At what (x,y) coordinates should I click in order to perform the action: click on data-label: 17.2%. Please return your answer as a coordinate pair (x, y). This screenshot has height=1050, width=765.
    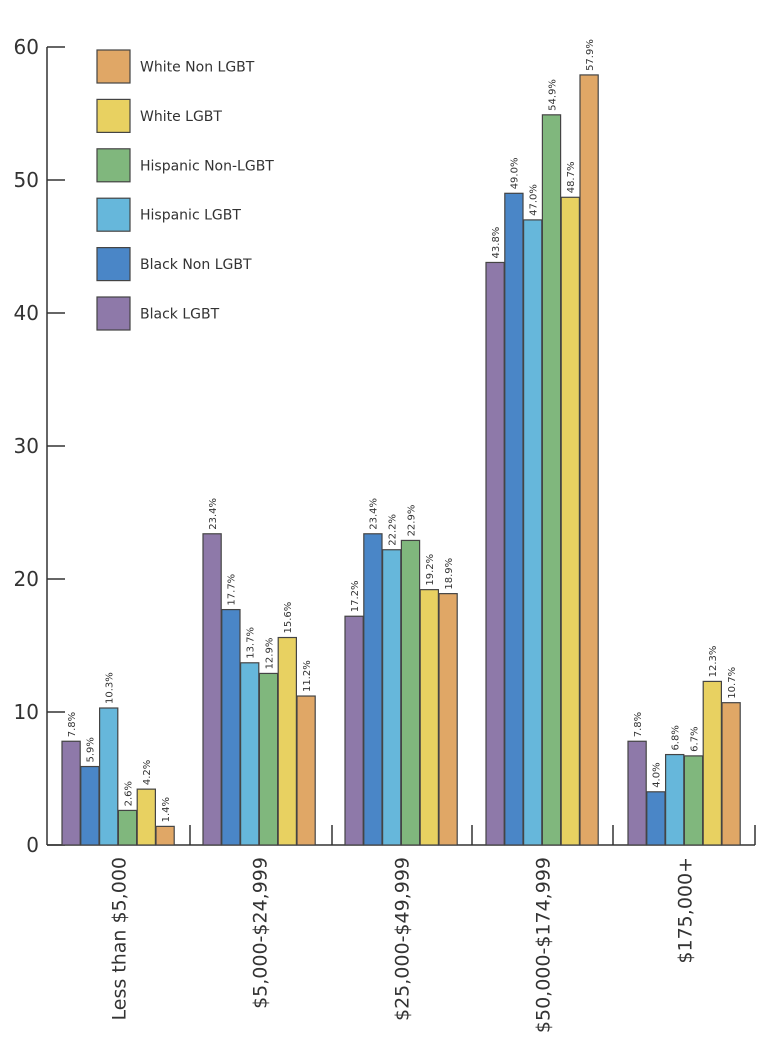
    Looking at the image, I should click on (355, 596).